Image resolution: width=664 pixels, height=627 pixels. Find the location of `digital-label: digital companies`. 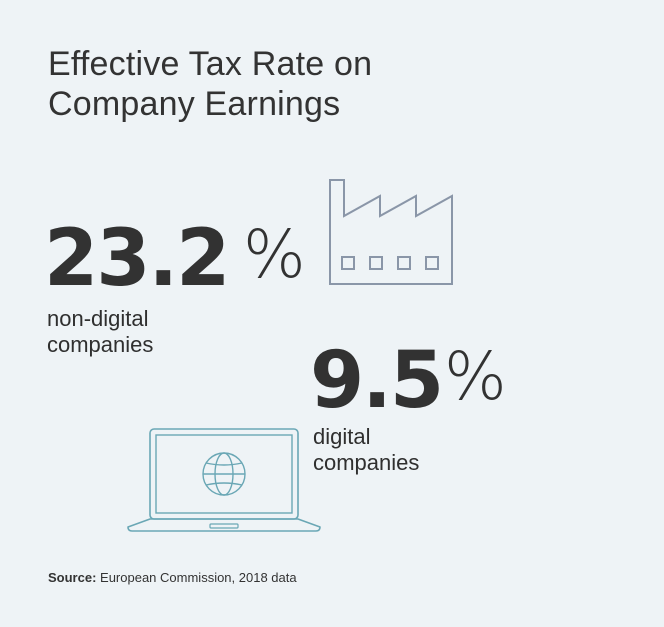

digital-label: digital companies is located at coordinates (366, 450).